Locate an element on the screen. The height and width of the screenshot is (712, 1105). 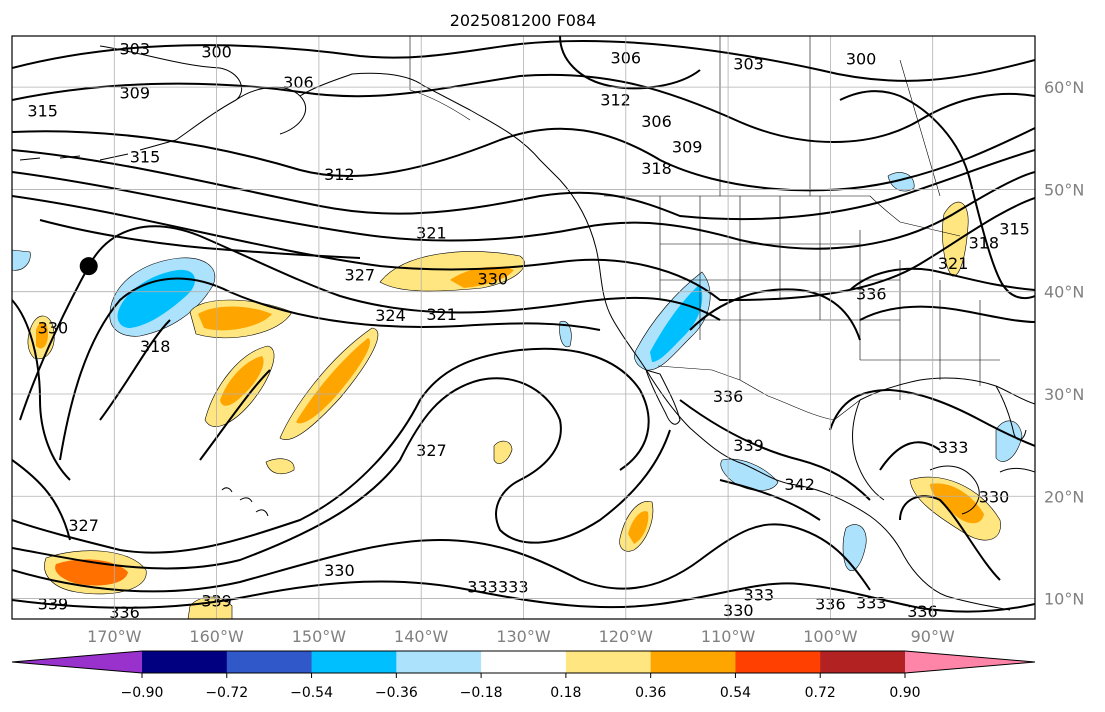
us-mexico-border is located at coordinates (759, 393).